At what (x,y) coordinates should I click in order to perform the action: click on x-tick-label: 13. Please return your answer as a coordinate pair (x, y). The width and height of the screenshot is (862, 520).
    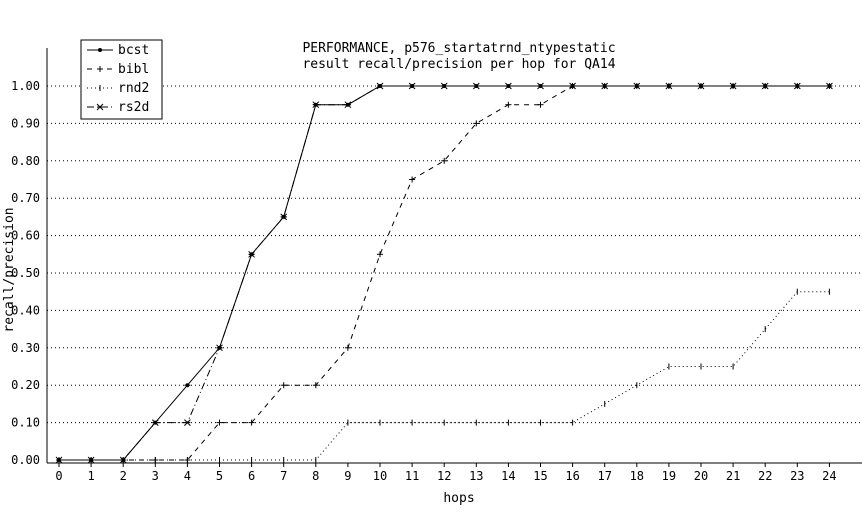
    Looking at the image, I should click on (476, 476).